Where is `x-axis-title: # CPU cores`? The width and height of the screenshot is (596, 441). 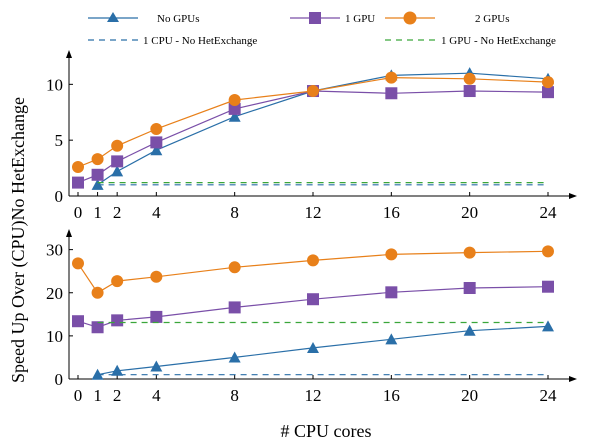 x-axis-title: # CPU cores is located at coordinates (326, 431).